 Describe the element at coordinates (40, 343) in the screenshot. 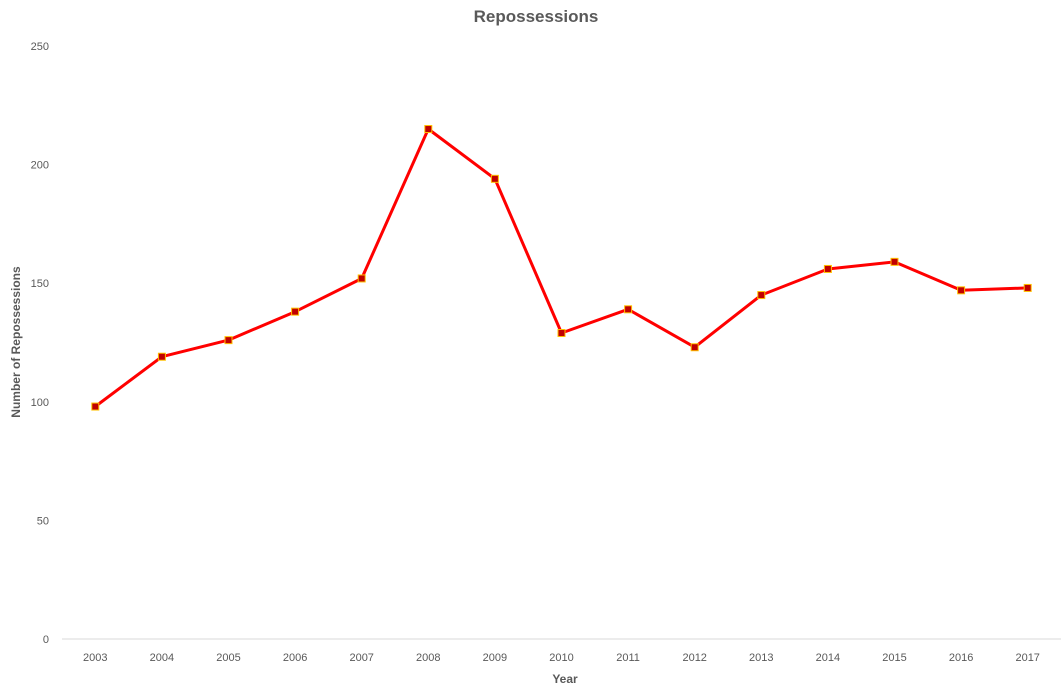

I see `y-axis-ticks: 0 50 100 150 200 250` at that location.